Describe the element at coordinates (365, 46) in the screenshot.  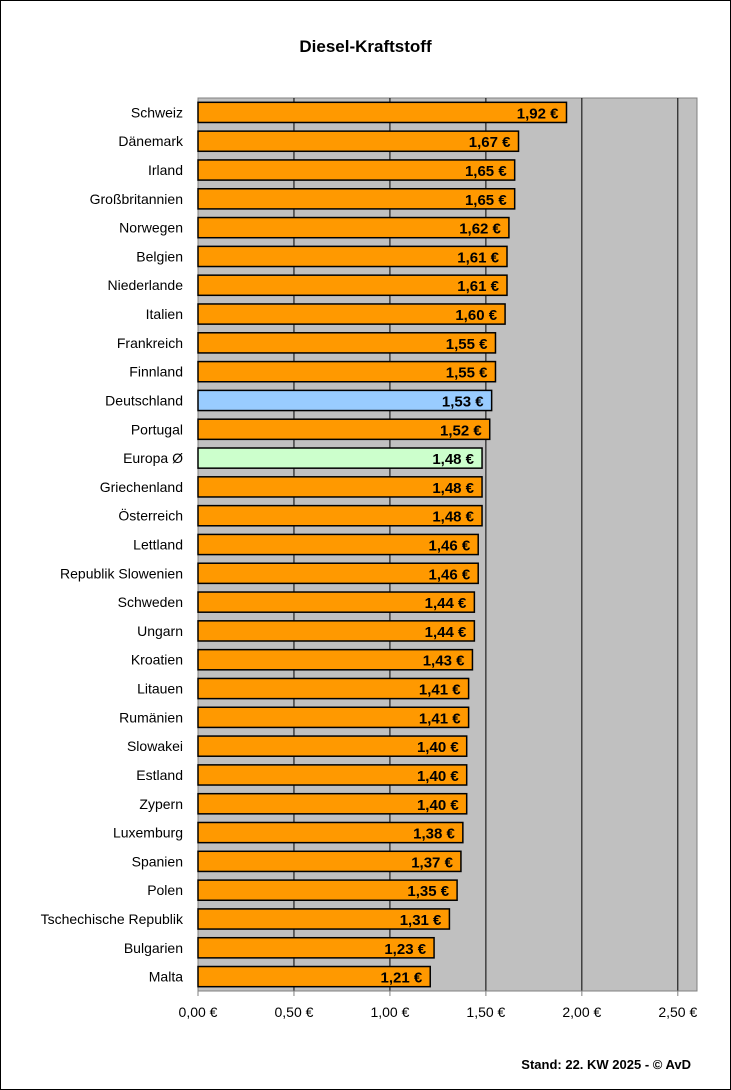
I see `chart-title: Diesel-Kraftstoff` at that location.